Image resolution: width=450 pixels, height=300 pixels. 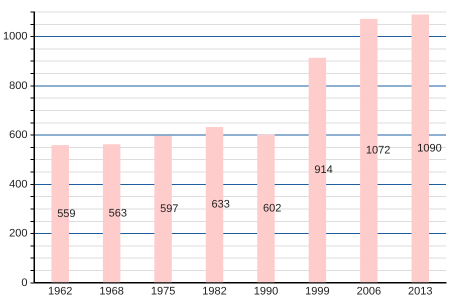 I want to click on data-label: 1090, so click(x=429, y=148).